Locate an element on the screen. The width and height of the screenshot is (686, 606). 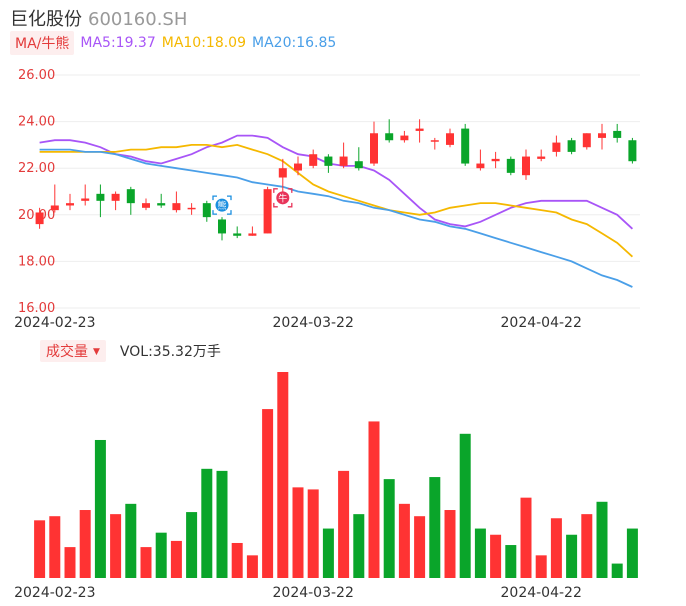
y-tick-label: 18.00 is located at coordinates (36, 261).